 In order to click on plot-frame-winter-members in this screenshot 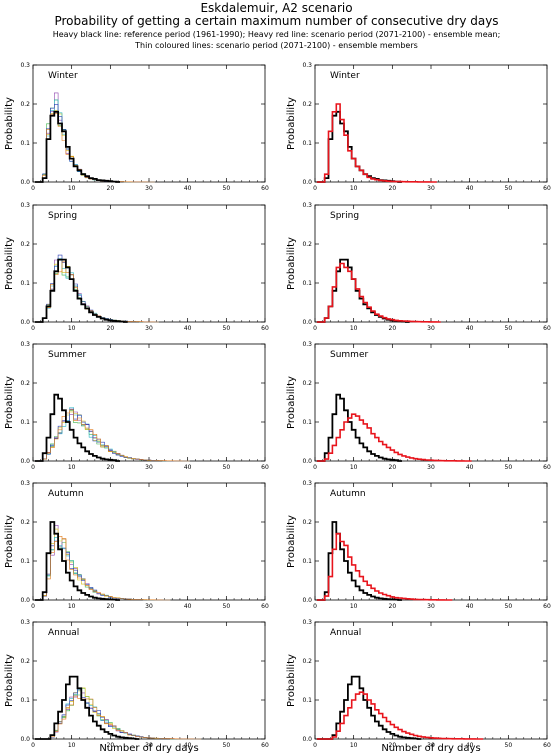, I will do `click(149, 123)`.